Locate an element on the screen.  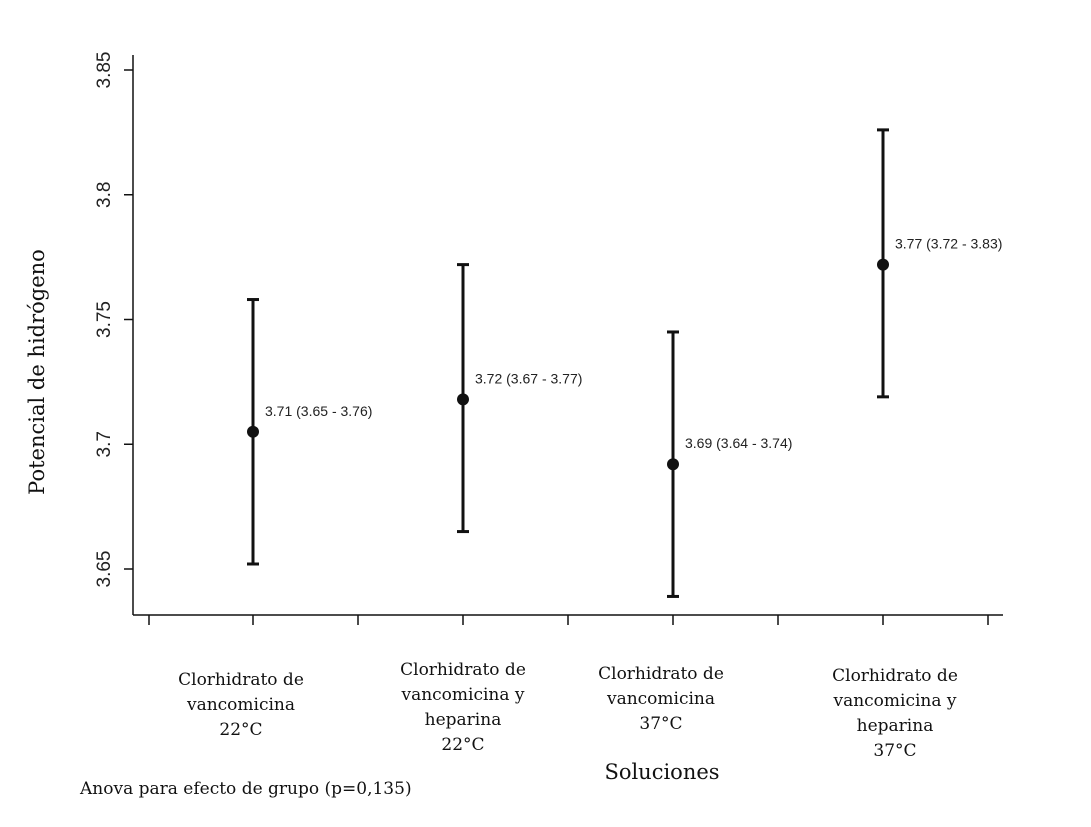
data-label: 3.69 (3.64 - 3.74) is located at coordinates (738, 443).